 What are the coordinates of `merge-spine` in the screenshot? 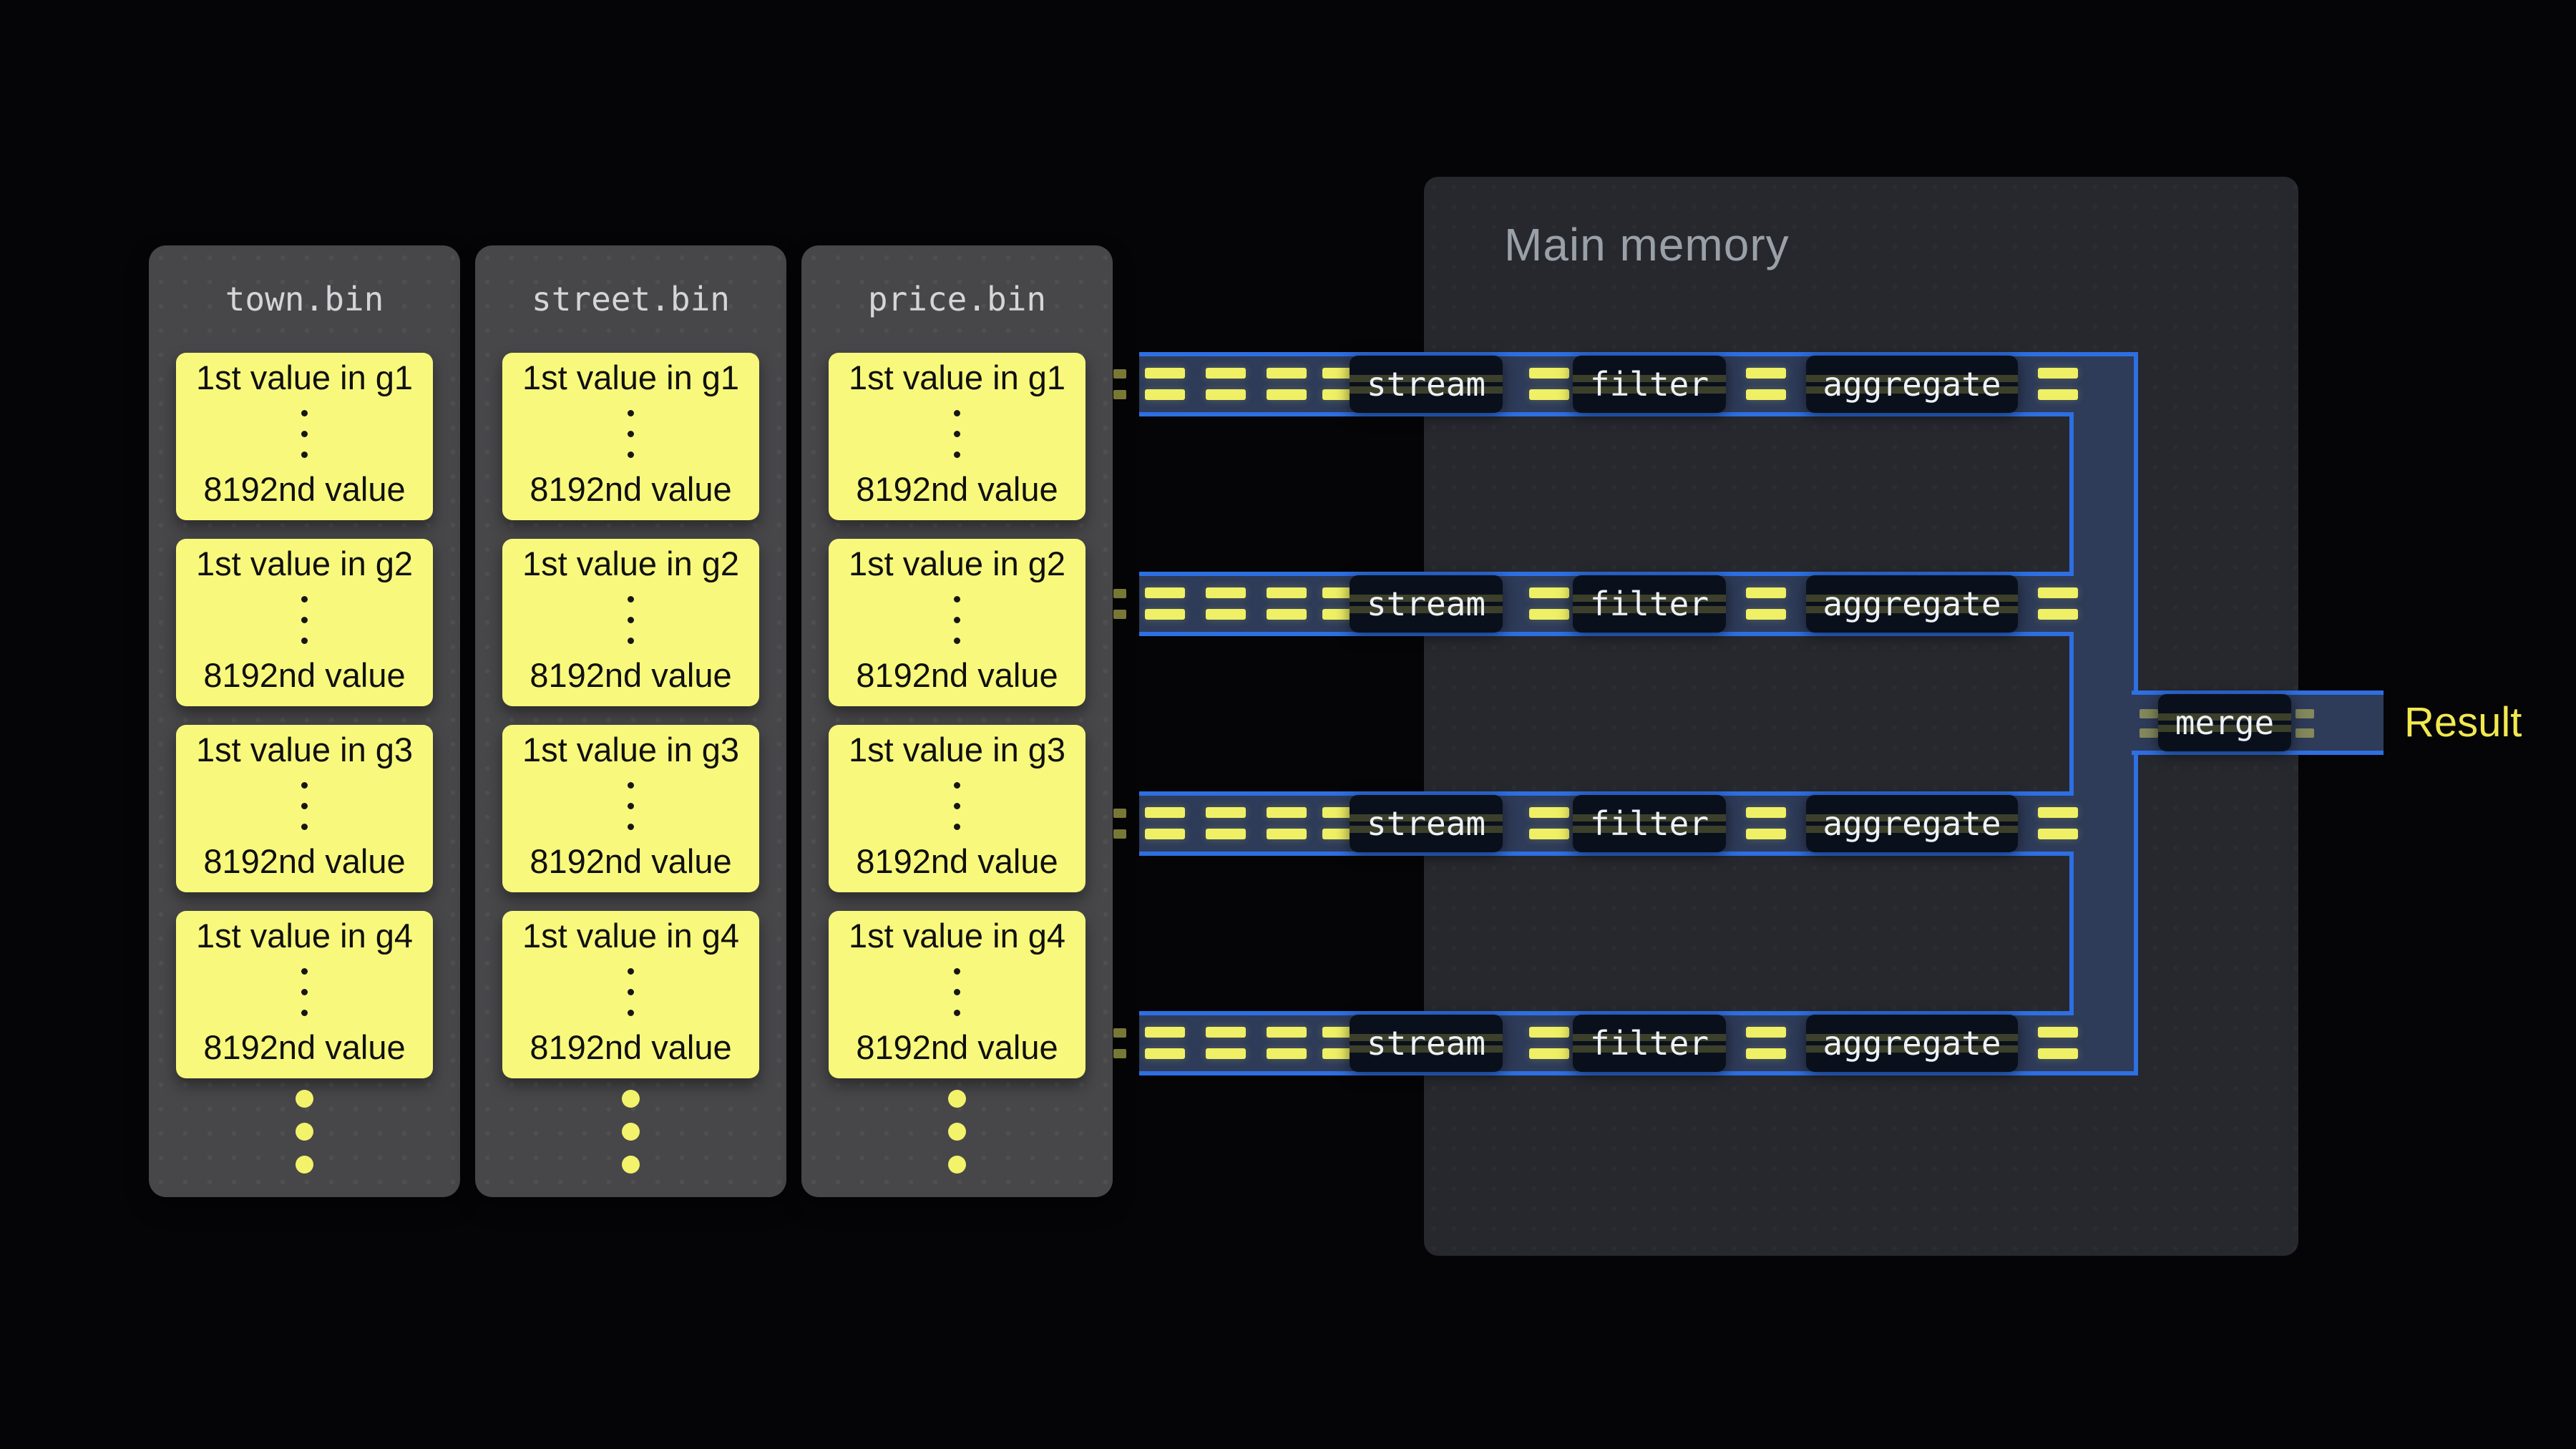 It's located at (2103, 713).